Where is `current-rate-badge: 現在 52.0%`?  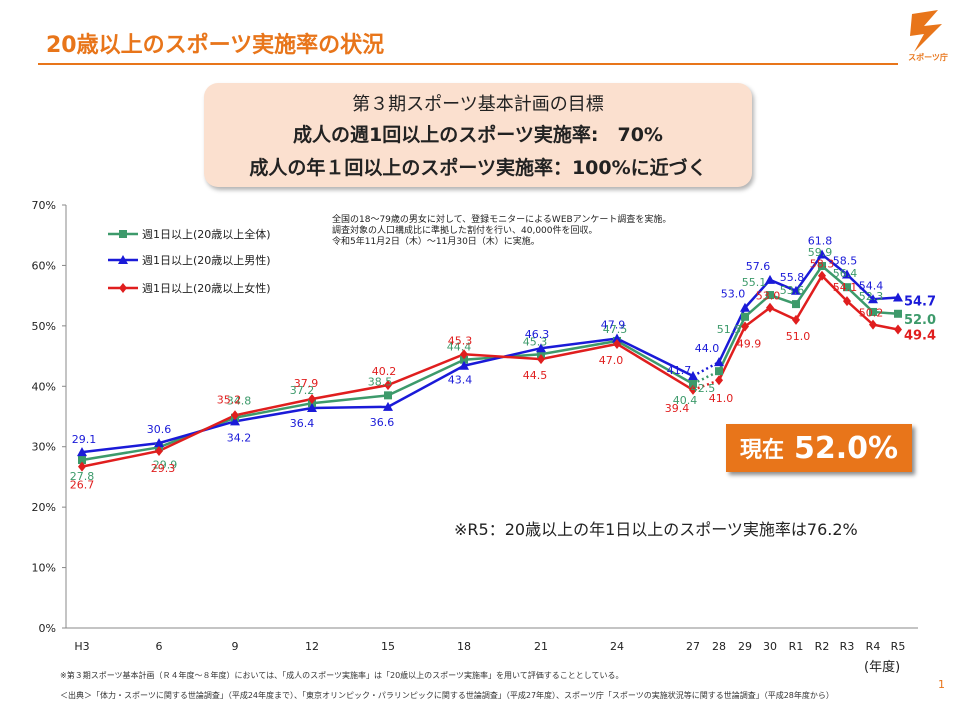 current-rate-badge: 現在 52.0% is located at coordinates (819, 448).